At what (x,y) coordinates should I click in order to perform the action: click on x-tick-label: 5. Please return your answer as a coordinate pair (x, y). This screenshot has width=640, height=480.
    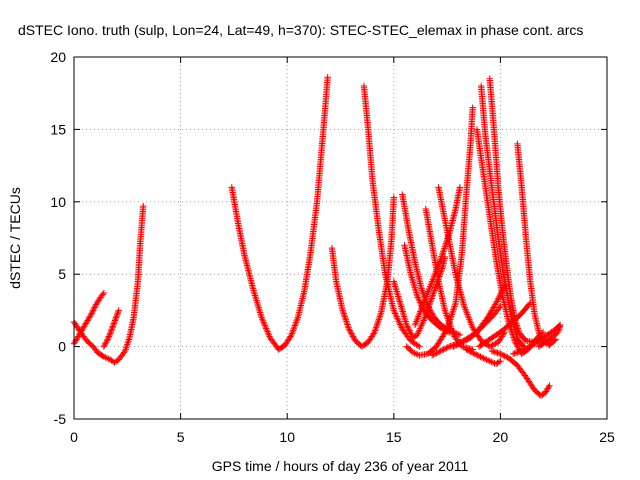
    Looking at the image, I should click on (181, 437).